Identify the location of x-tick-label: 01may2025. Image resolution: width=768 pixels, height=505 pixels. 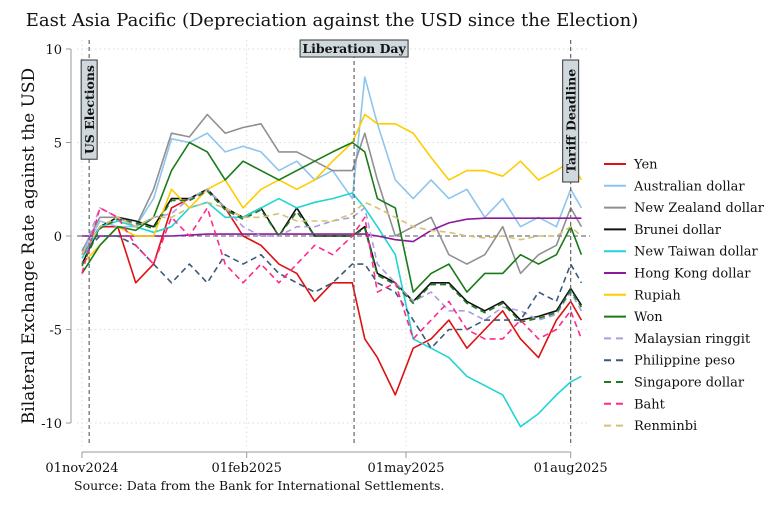
(405, 468).